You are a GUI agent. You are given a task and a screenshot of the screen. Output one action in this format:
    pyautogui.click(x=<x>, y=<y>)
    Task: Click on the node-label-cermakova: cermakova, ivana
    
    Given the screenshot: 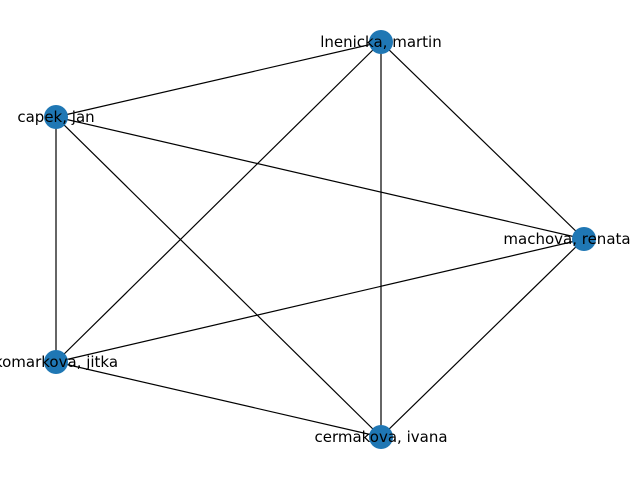 What is the action you would take?
    pyautogui.click(x=380, y=437)
    